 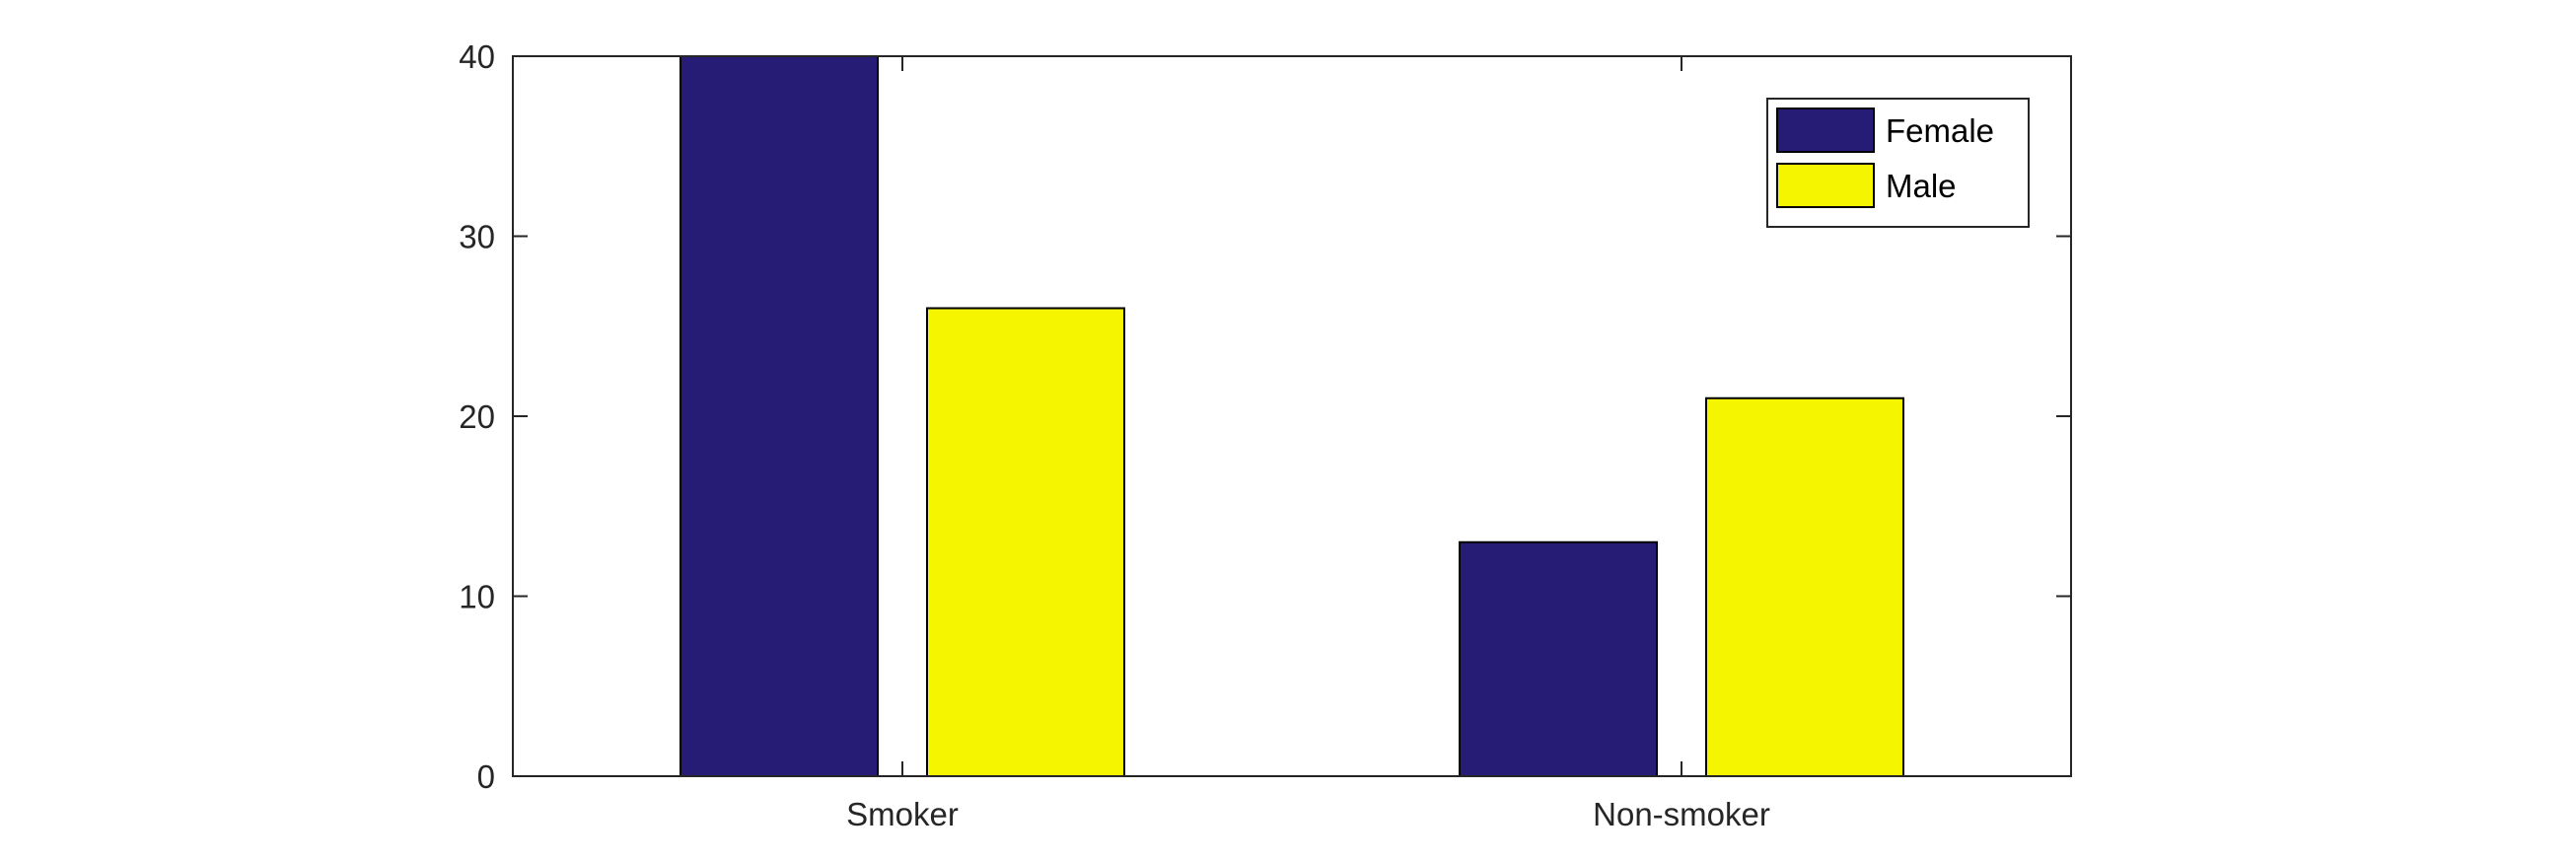 What do you see at coordinates (1898, 163) in the screenshot?
I see `legend: Female Male` at bounding box center [1898, 163].